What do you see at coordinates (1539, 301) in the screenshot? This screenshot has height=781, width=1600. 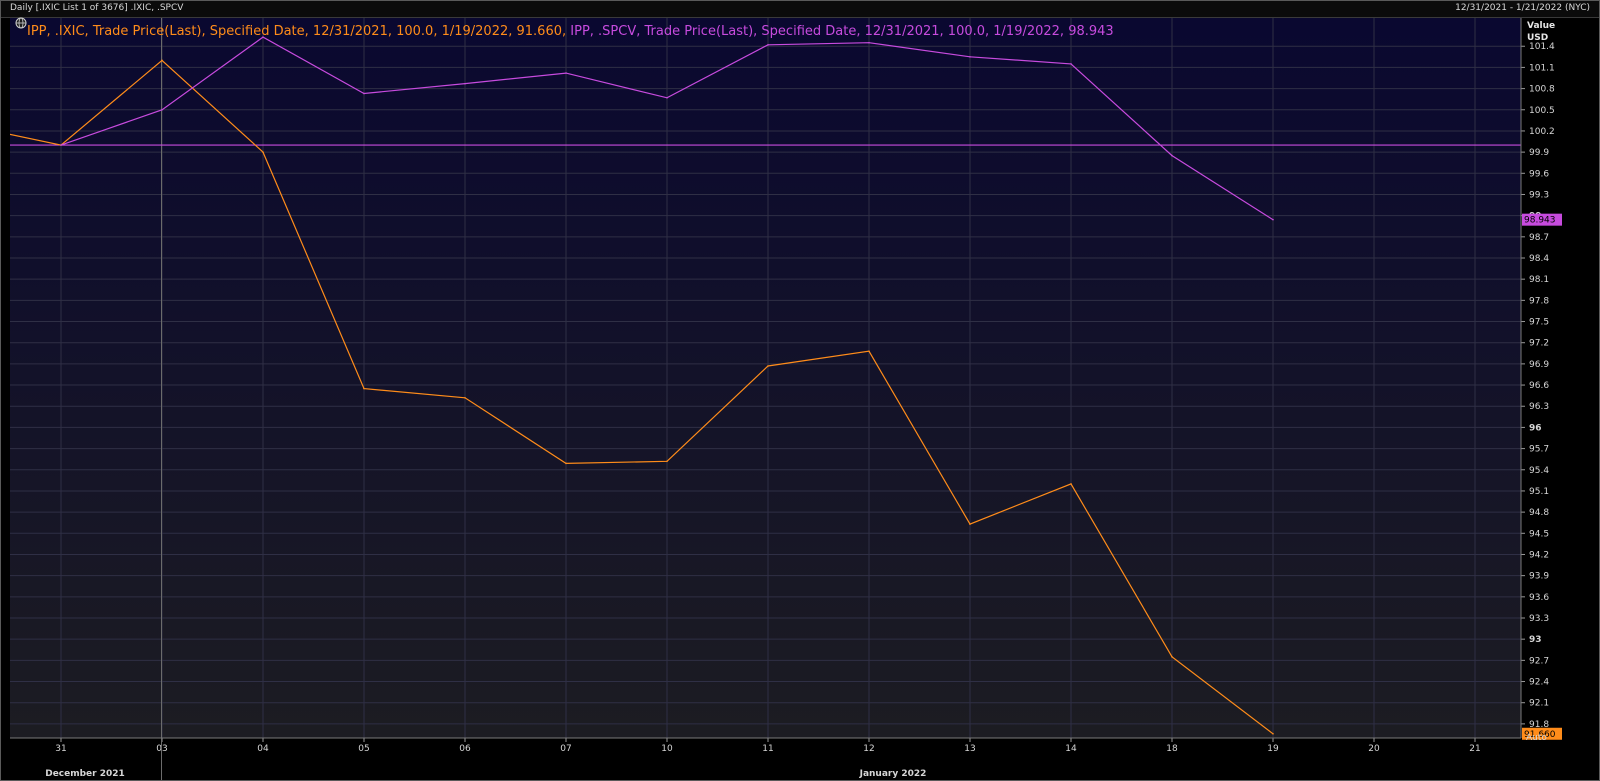 I see `y-tick-label: 97.8` at bounding box center [1539, 301].